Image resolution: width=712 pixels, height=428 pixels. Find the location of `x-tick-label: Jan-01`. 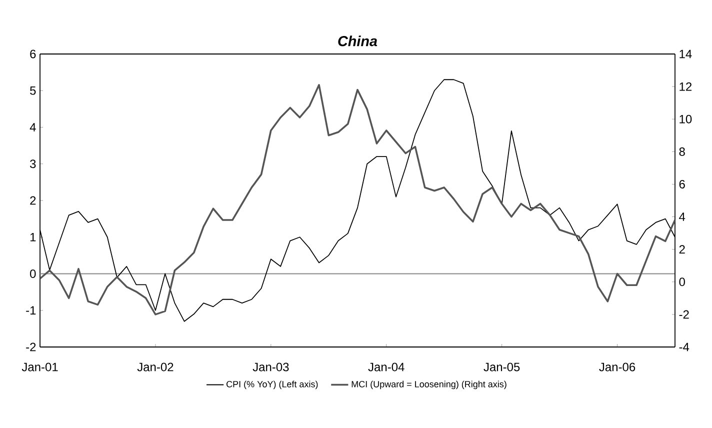

x-tick-label: Jan-01 is located at coordinates (40, 367).